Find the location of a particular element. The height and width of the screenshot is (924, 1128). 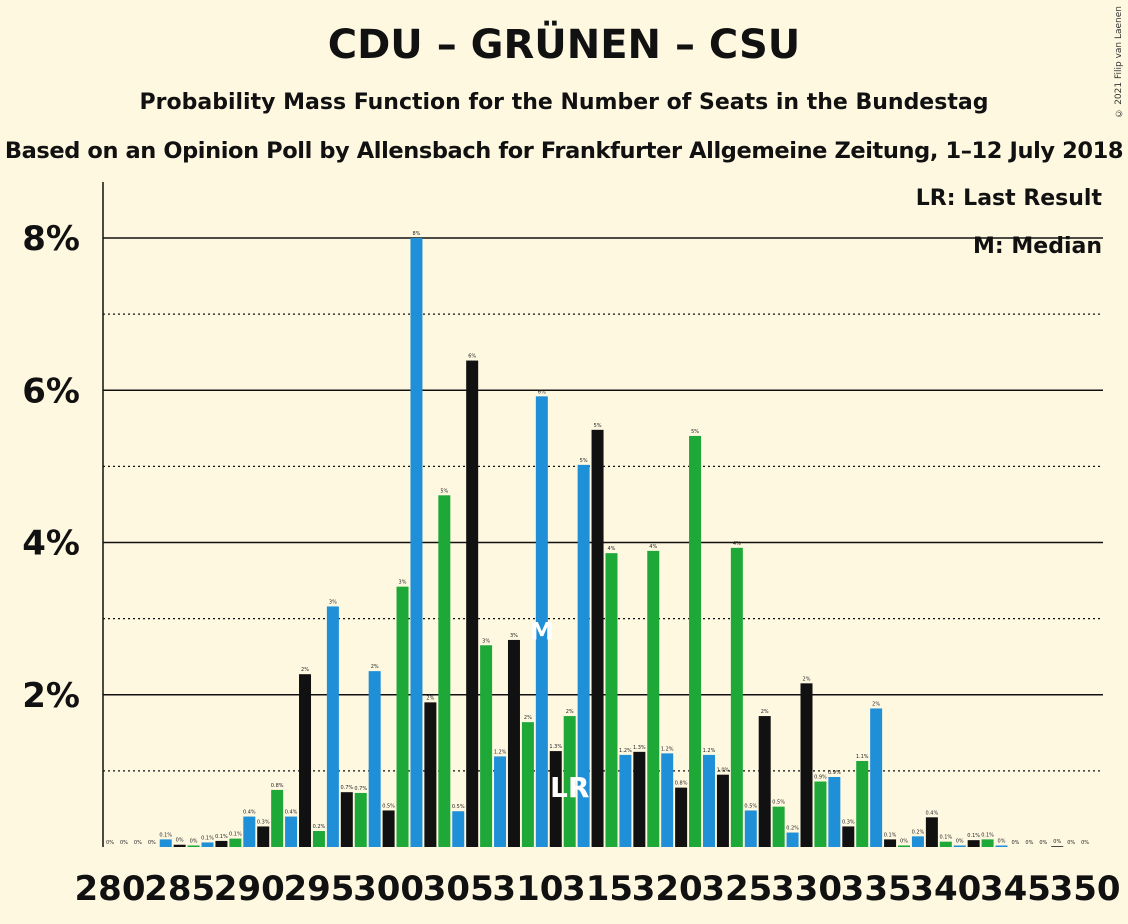

y-tick-label: 4% is located at coordinates (51, 544).